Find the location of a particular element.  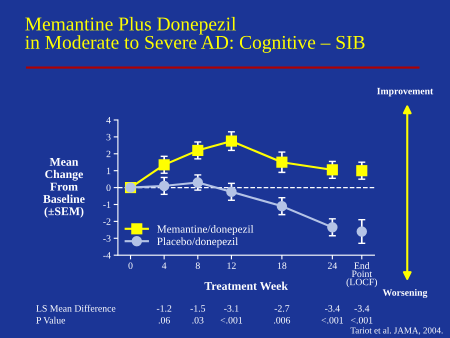

text: P Value is located at coordinates (51, 320).